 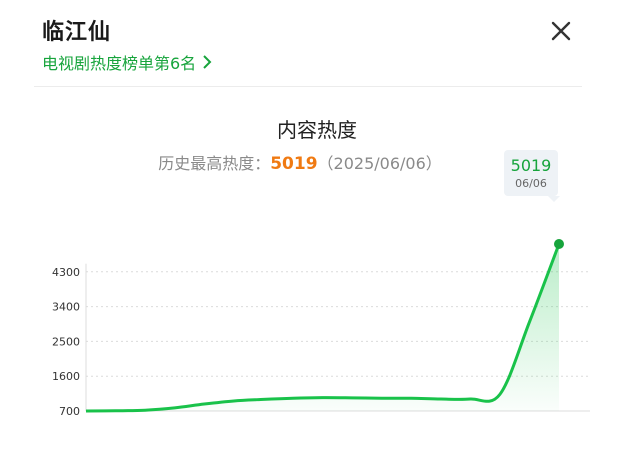 What do you see at coordinates (207, 62) in the screenshot?
I see `chevron-right-icon` at bounding box center [207, 62].